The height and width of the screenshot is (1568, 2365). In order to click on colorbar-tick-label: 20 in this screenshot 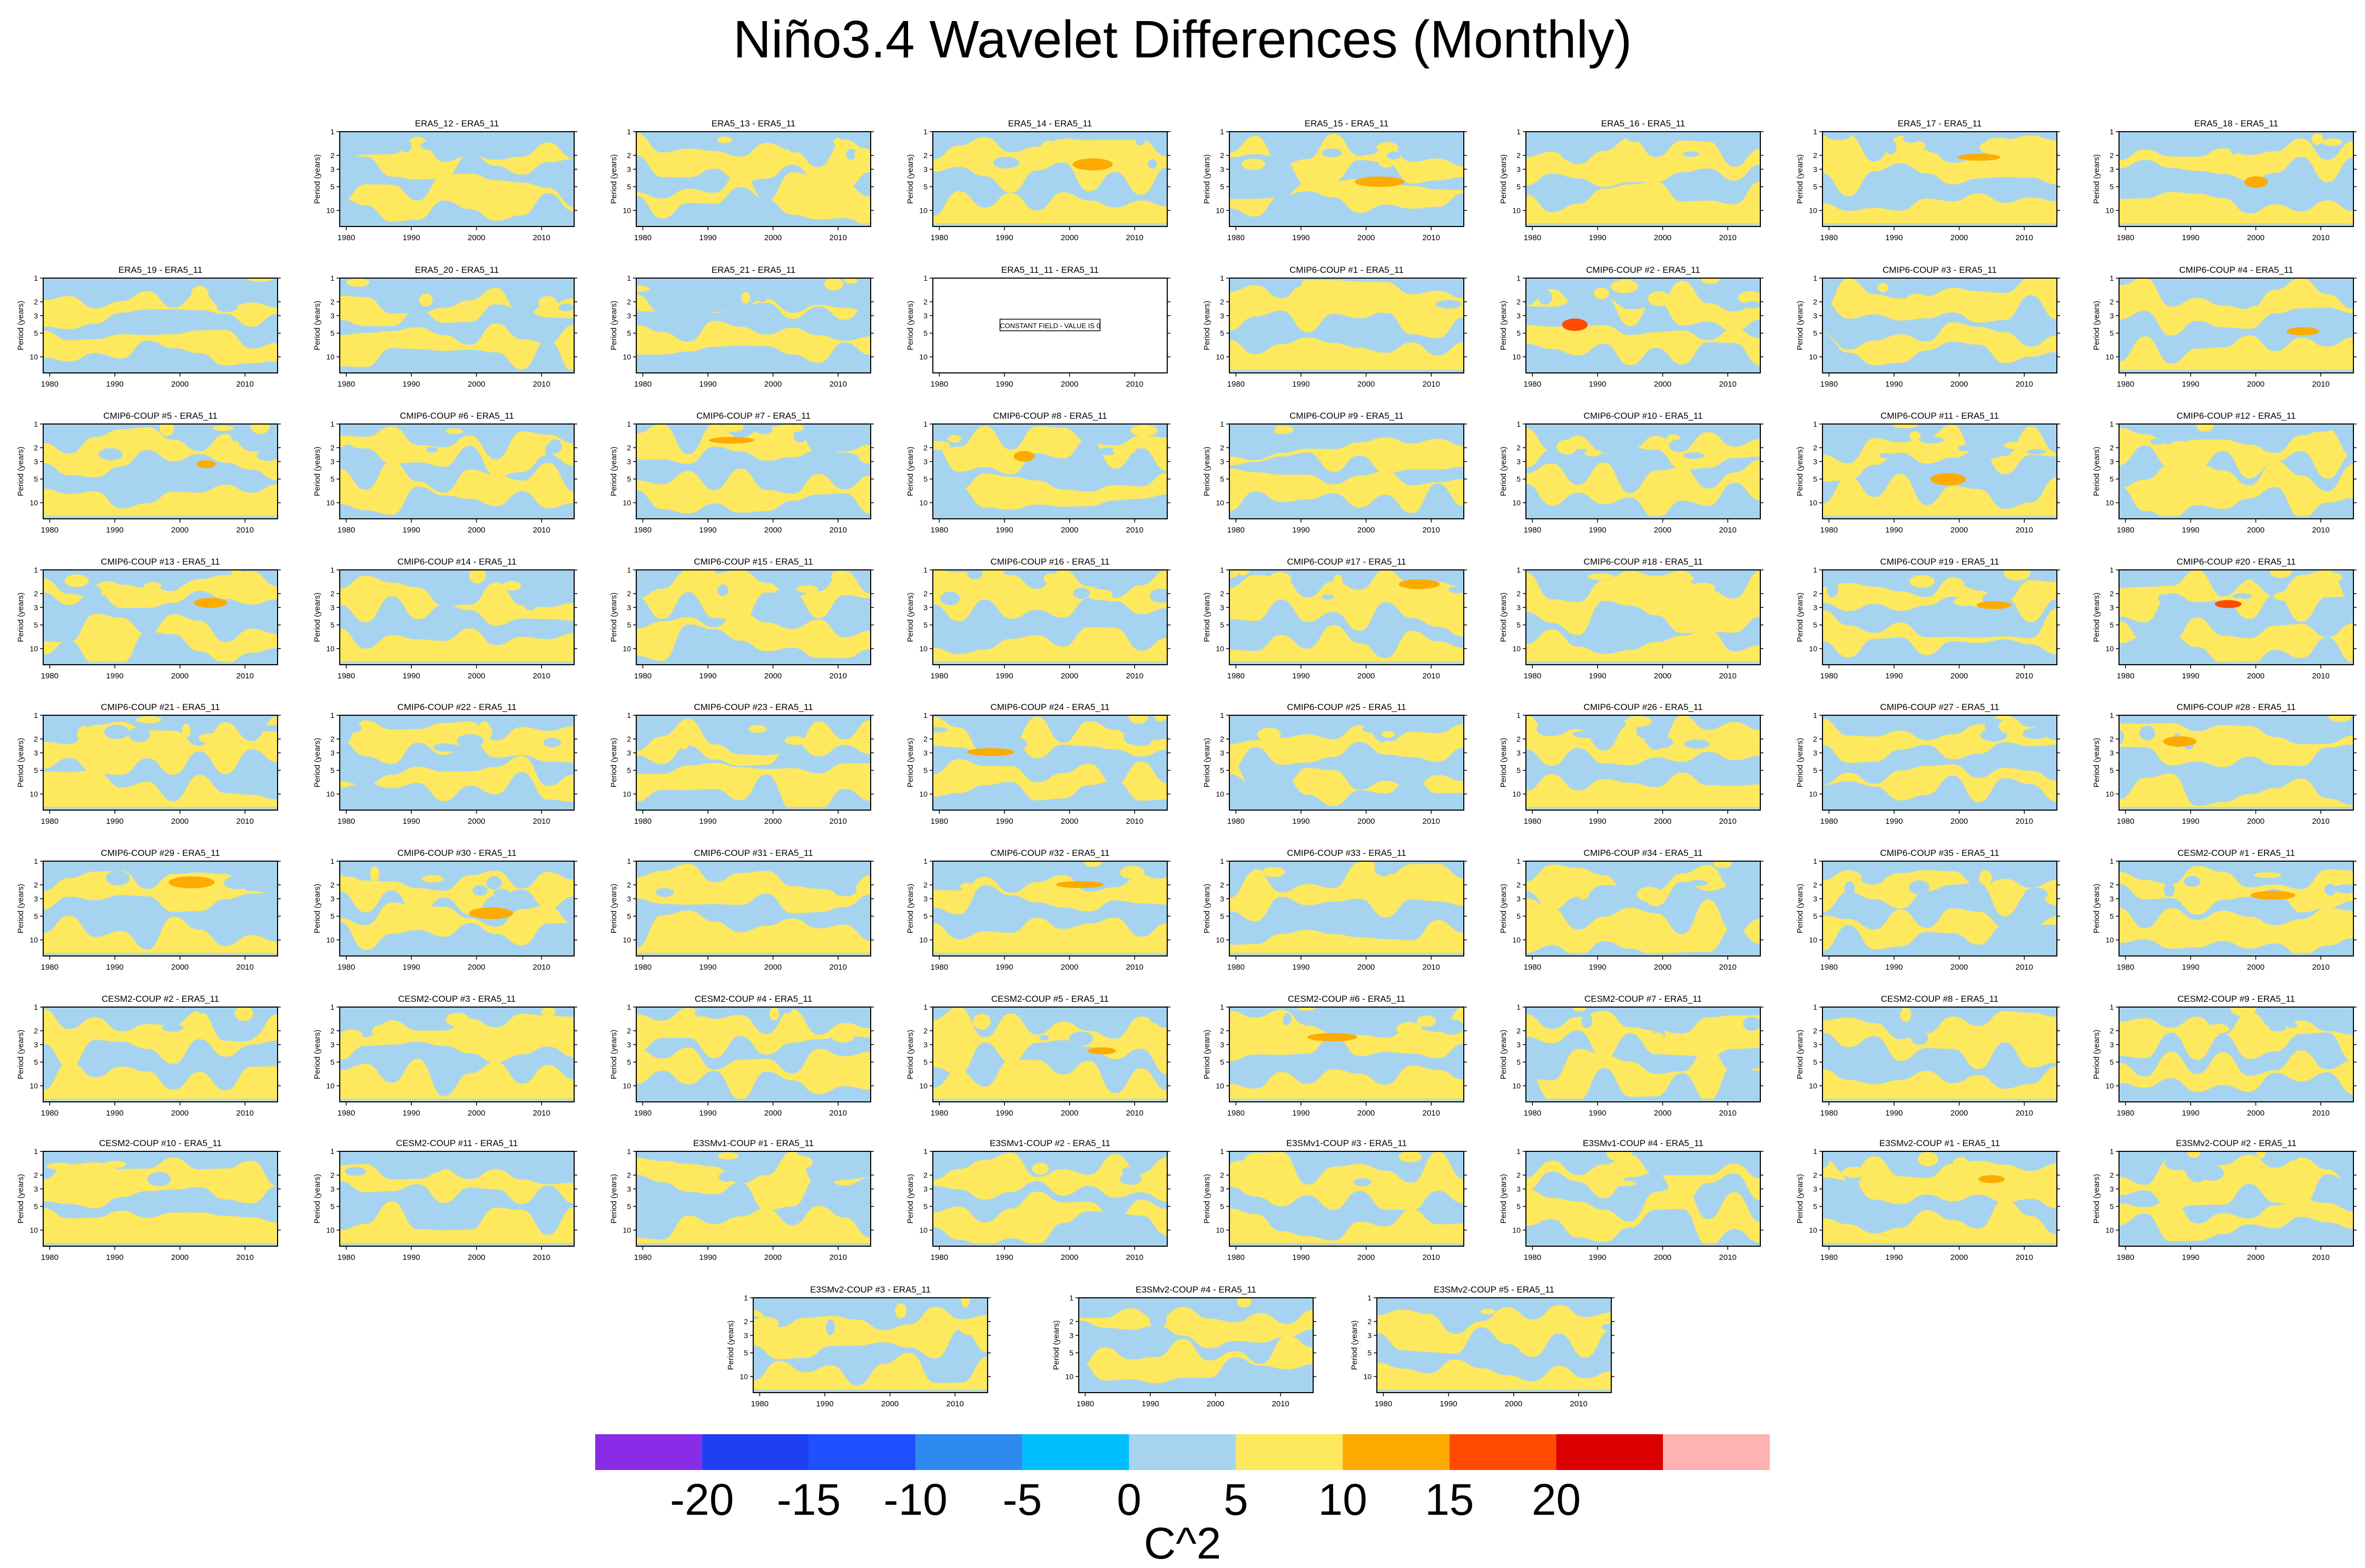, I will do `click(1556, 1499)`.